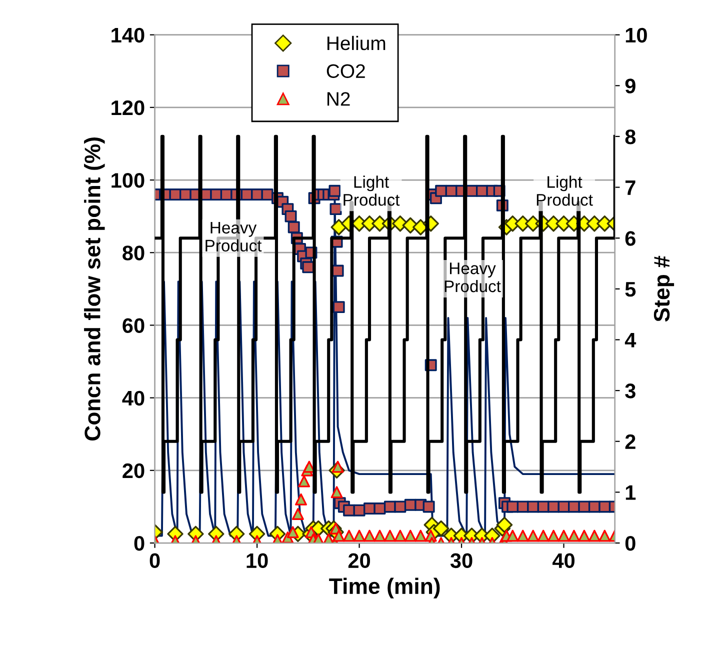 The image size is (720, 657). What do you see at coordinates (630, 441) in the screenshot?
I see `y2-tick-label: 2` at bounding box center [630, 441].